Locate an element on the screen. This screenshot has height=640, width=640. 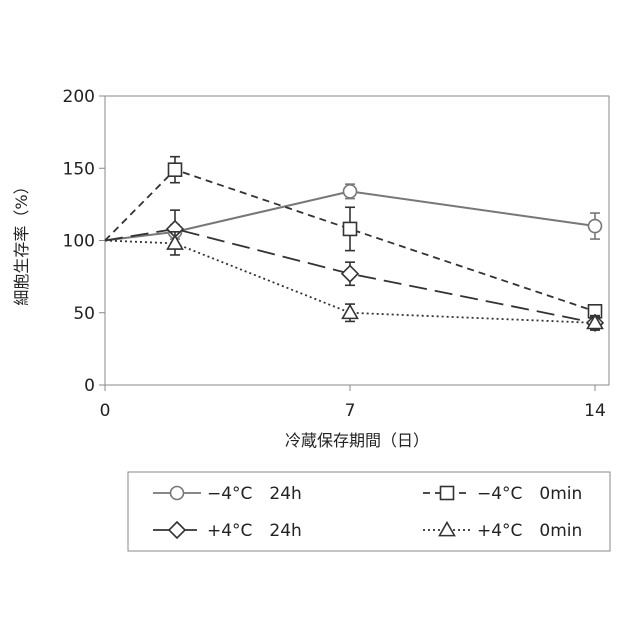
legend-label: −4°C 24h is located at coordinates (254, 494).